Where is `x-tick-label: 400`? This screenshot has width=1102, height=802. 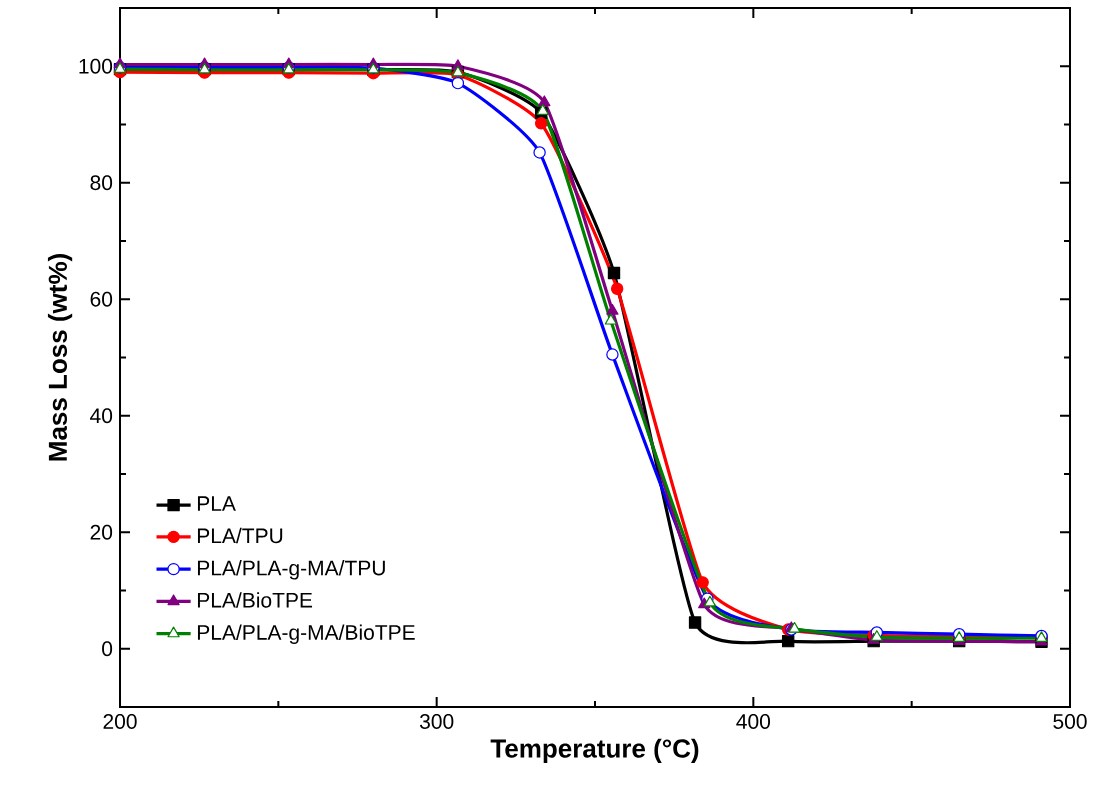 x-tick-label: 400 is located at coordinates (753, 721).